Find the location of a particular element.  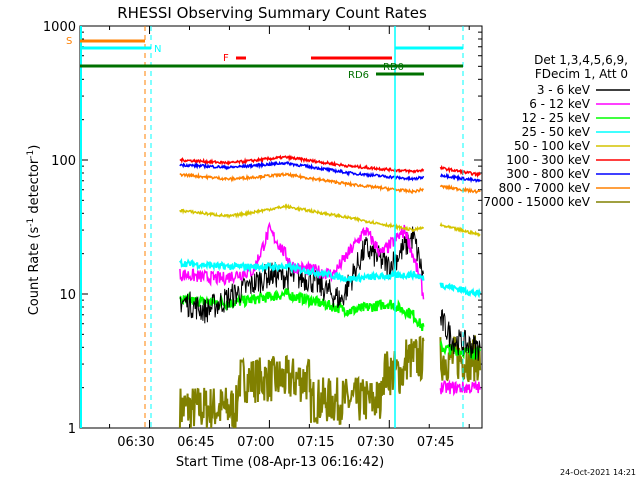

legend-header: FDecim 1, Att 0 is located at coordinates (581, 74).